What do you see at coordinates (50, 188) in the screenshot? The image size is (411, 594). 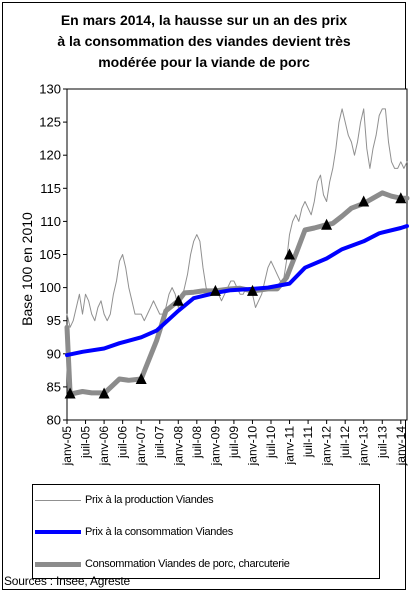 I see `y-tick-label: 115` at bounding box center [50, 188].